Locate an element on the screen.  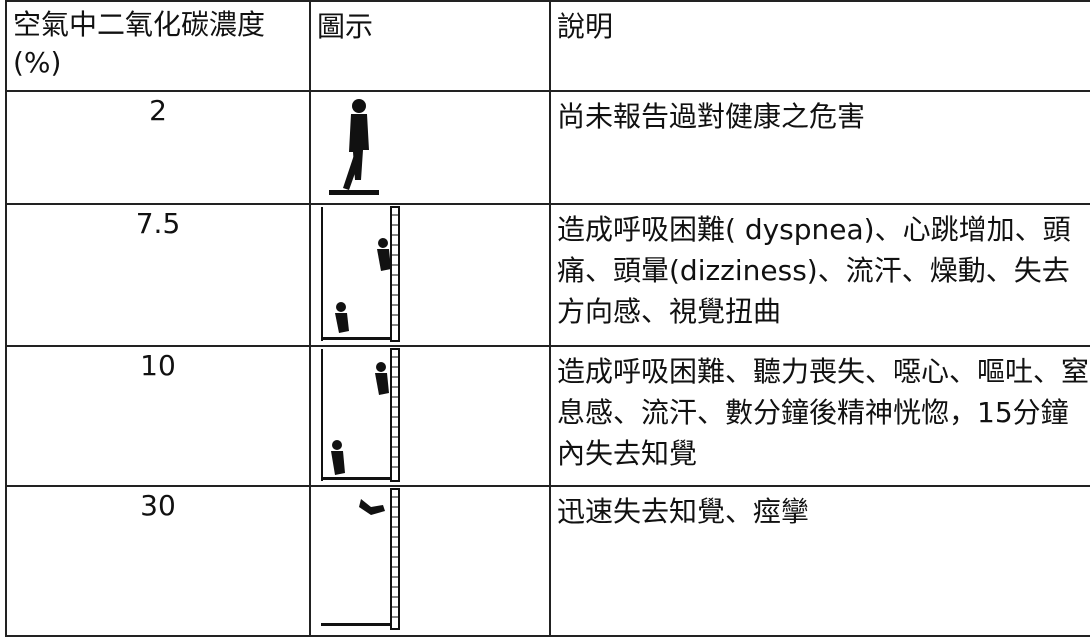
header-row: 空氣中二氧化碳濃度(%) 圖示 說明 is located at coordinates (547, 46).